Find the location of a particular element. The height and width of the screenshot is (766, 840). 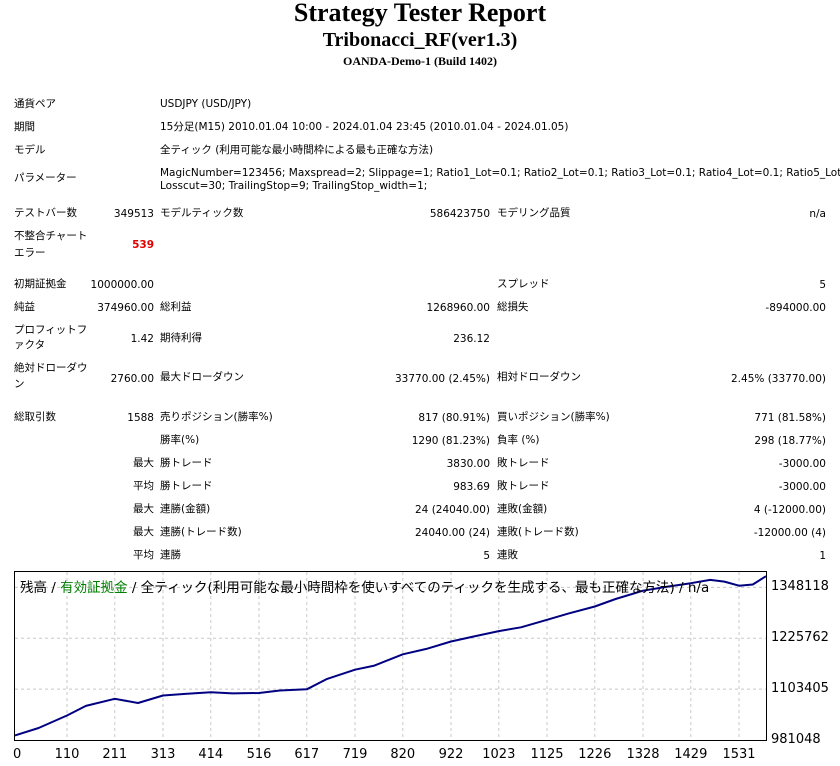

max-label-3: 最大 is located at coordinates (143, 532).